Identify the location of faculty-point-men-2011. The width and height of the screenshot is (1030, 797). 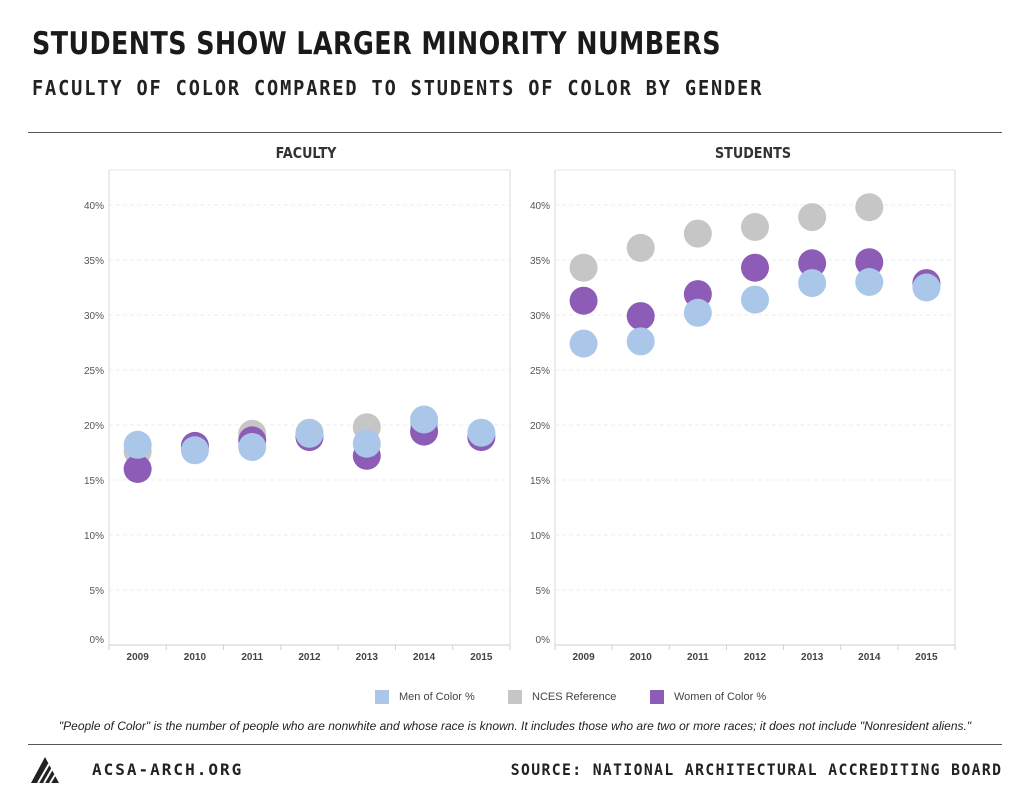
(252, 447).